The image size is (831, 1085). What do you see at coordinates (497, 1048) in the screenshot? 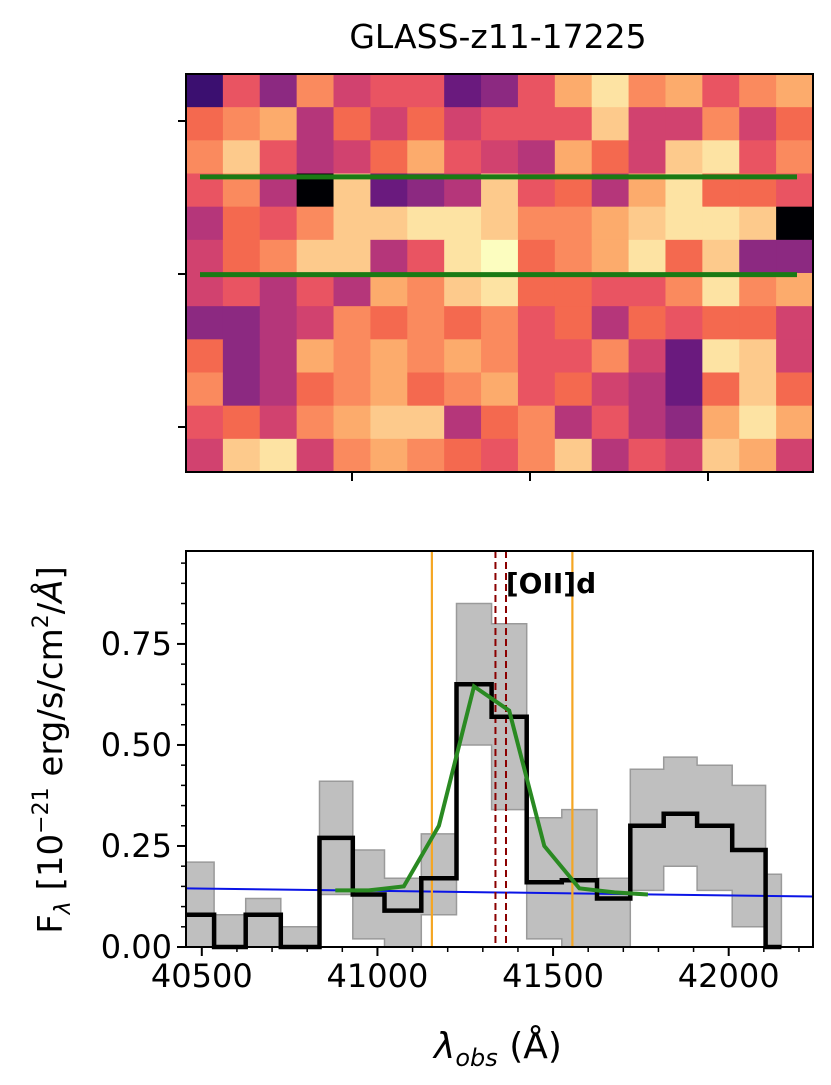
I see `x-axis-label: λobs (Å)` at bounding box center [497, 1048].